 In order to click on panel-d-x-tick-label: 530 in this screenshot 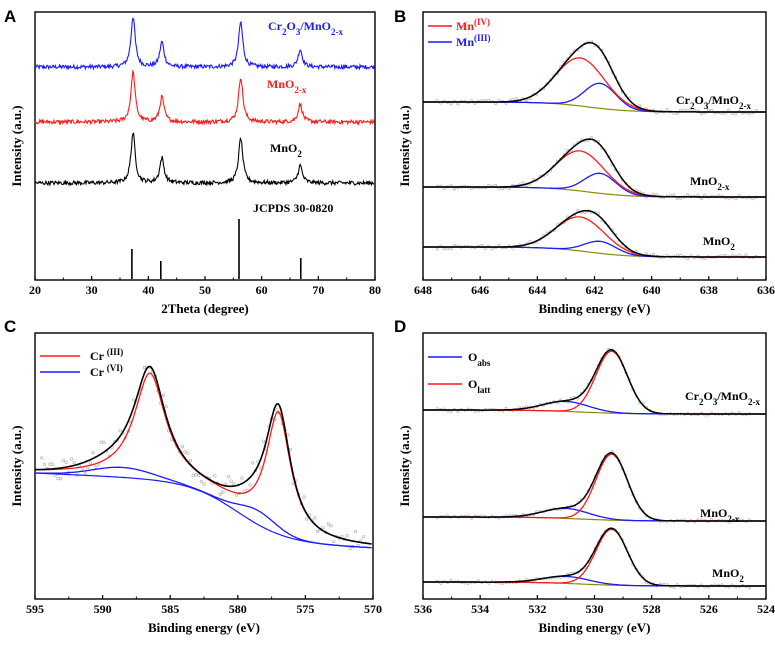, I will do `click(595, 609)`.